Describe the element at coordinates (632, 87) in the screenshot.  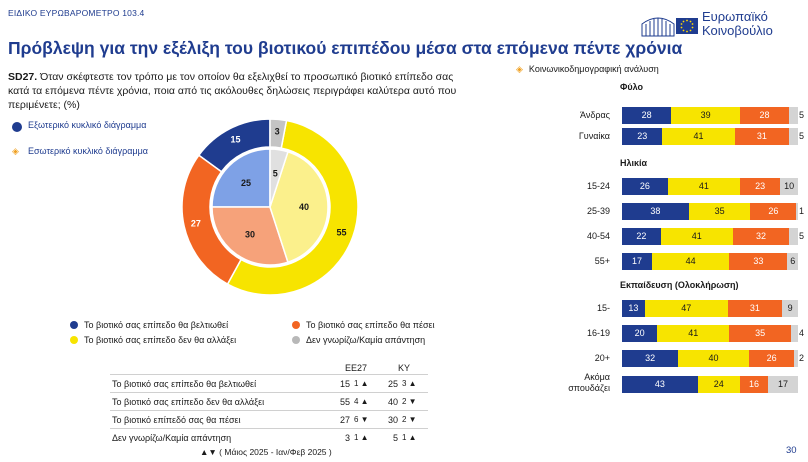
I see `bar-group-title: Φύλο` at that location.